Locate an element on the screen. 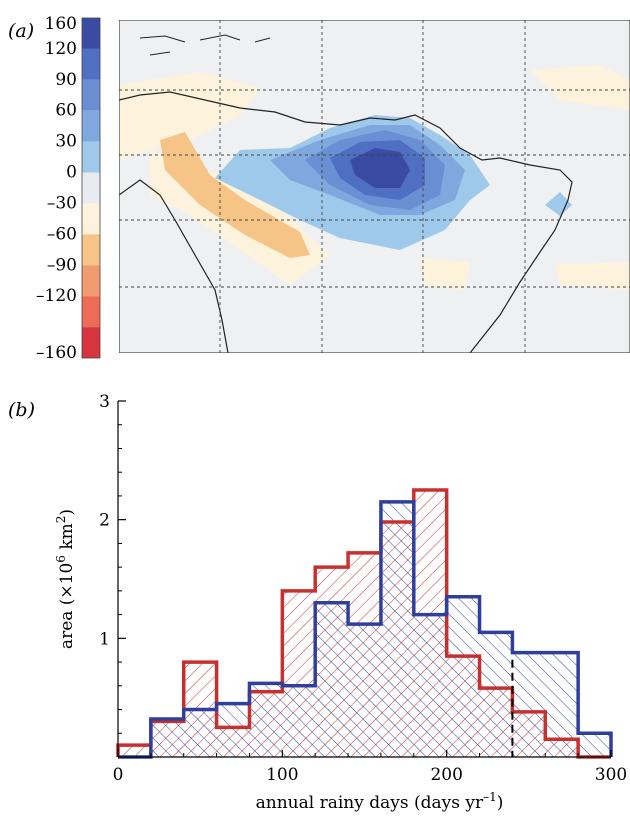  colorbar-tick-label: –30 is located at coordinates (62, 203).